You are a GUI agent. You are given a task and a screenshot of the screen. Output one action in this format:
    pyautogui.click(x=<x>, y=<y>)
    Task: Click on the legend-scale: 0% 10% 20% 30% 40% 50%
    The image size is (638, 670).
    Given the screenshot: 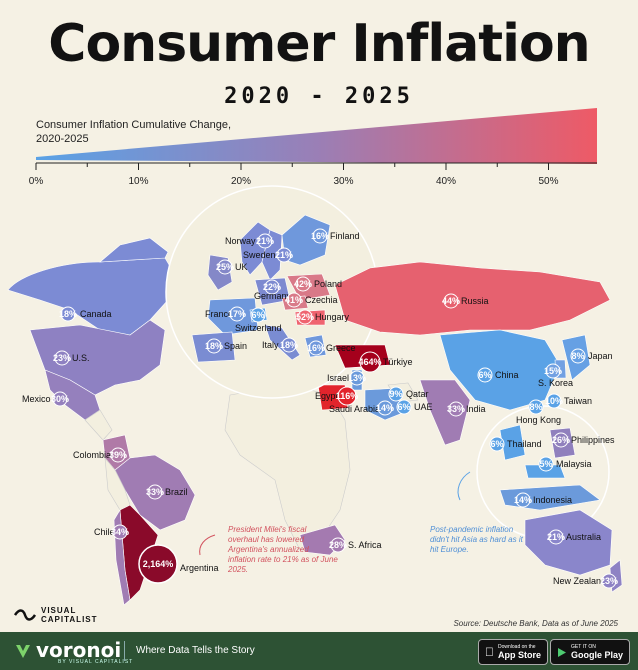 What is the action you would take?
    pyautogui.click(x=313, y=147)
    